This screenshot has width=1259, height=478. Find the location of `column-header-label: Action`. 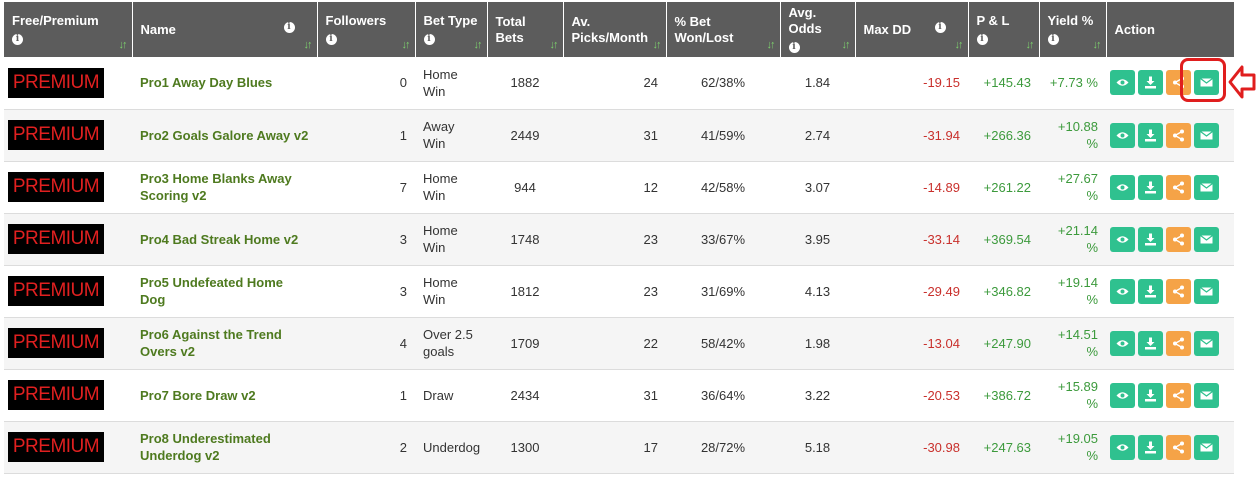

column-header-label: Action is located at coordinates (1134, 29).